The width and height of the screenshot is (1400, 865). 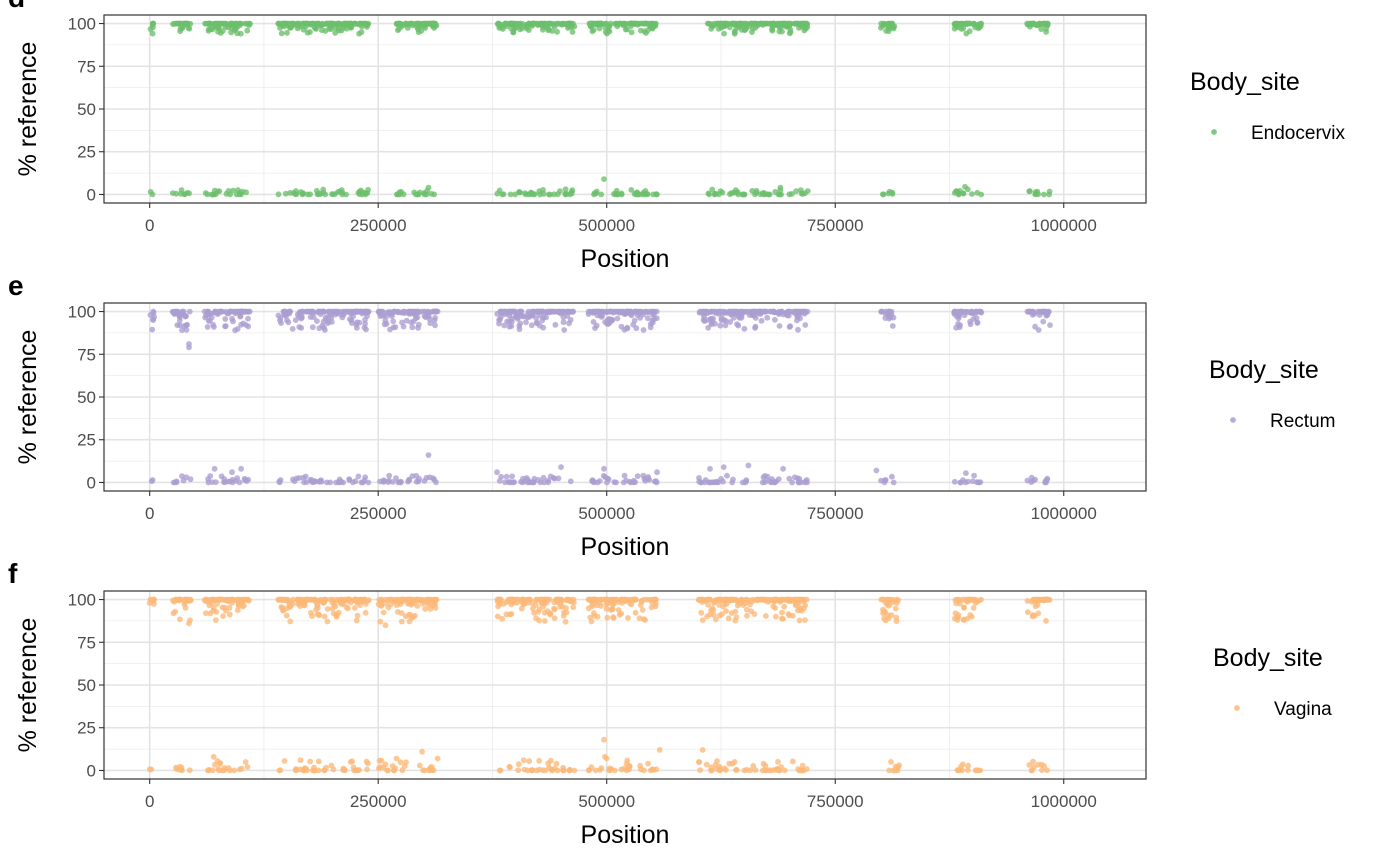 I want to click on legend-label: Endocervix, so click(x=1298, y=133).